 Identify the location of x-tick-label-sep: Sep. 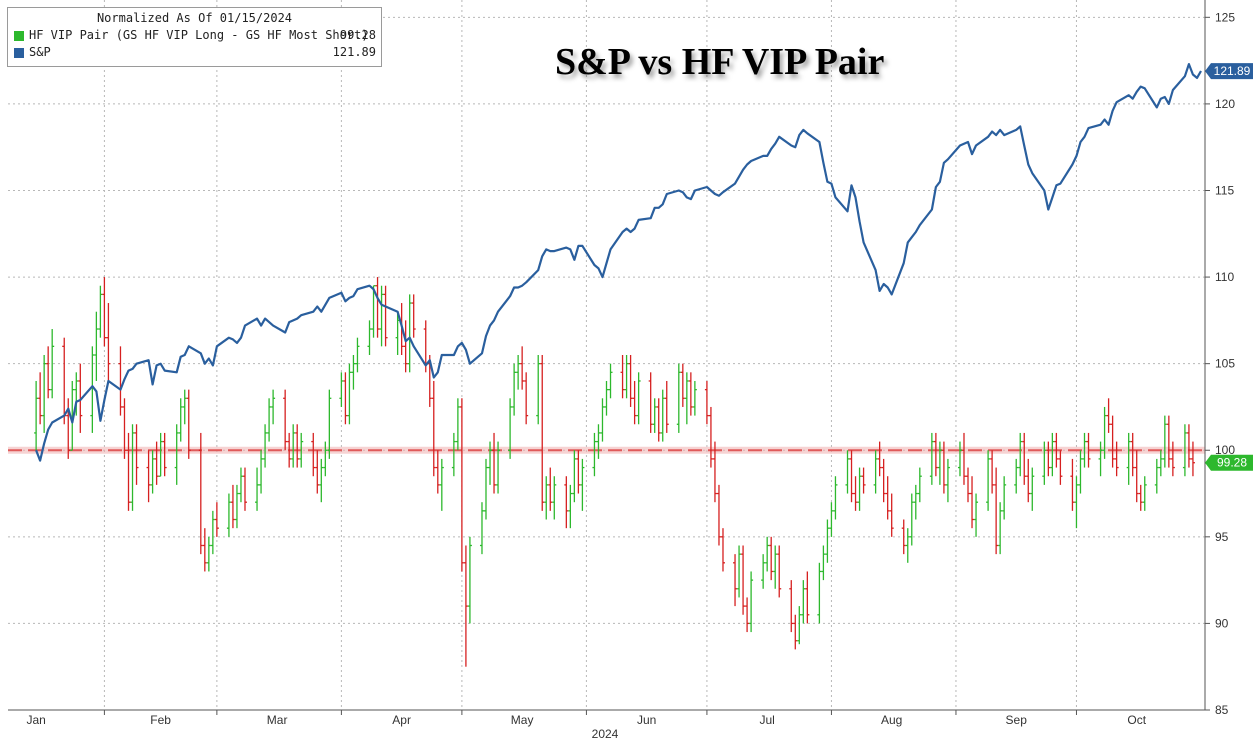
(1017, 720).